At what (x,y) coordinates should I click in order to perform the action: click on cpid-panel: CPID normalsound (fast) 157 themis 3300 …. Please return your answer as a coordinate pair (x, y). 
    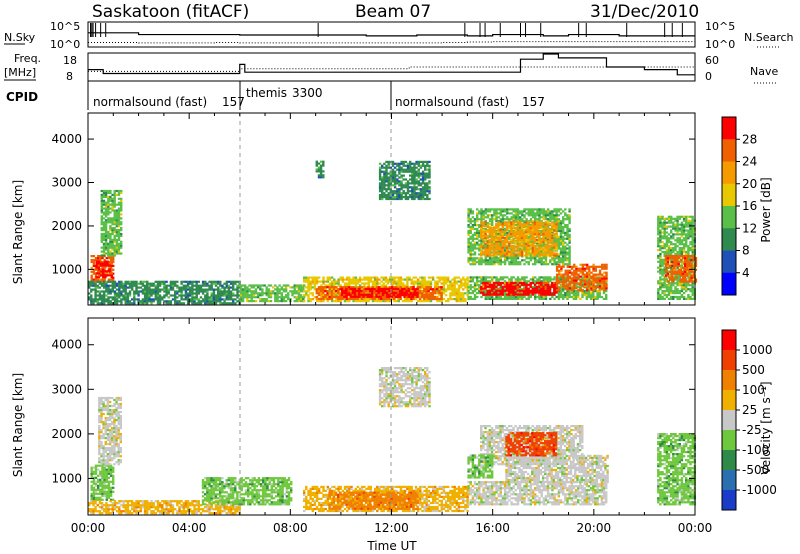
    Looking at the image, I should click on (275, 95).